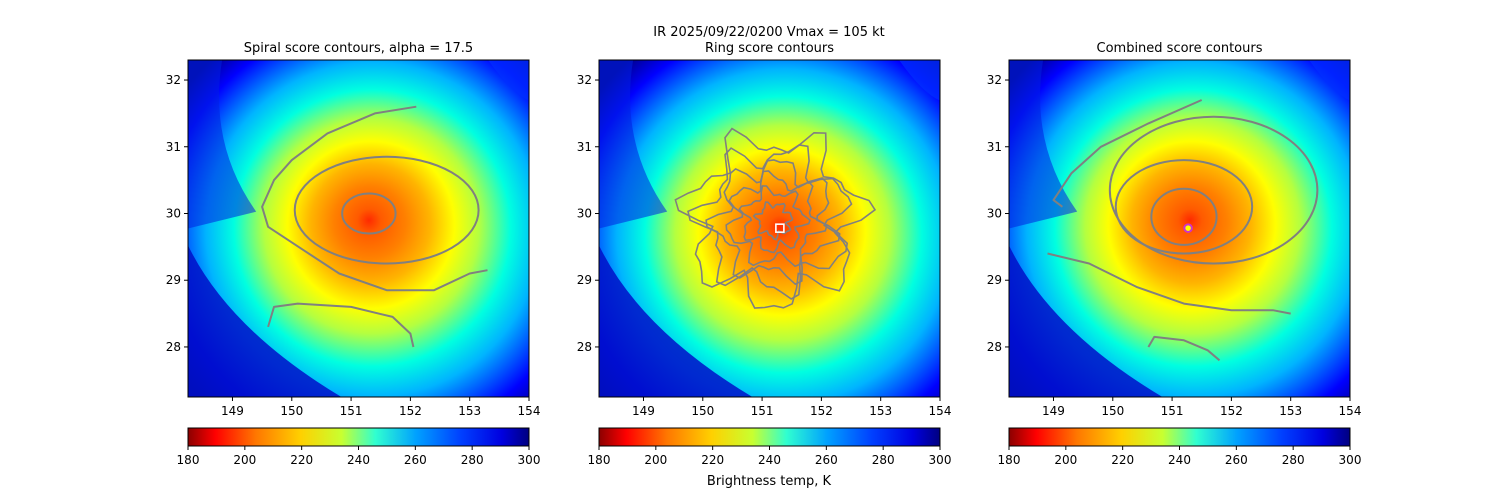 This screenshot has height=500, width=1500. What do you see at coordinates (1188, 228) in the screenshot?
I see `combined-center-marker` at bounding box center [1188, 228].